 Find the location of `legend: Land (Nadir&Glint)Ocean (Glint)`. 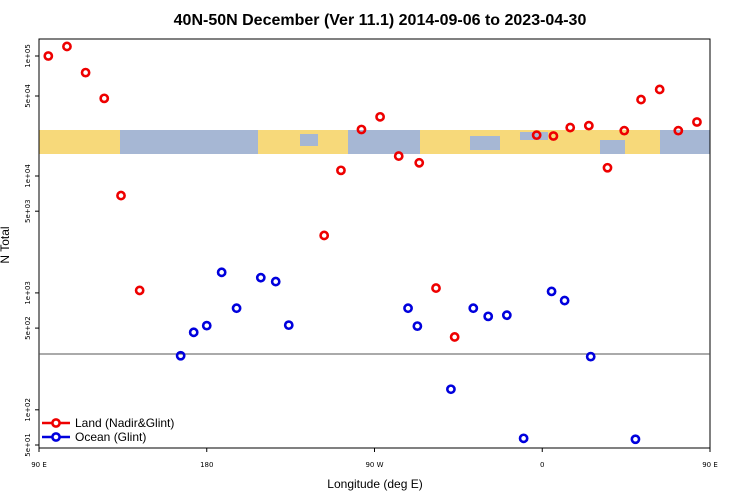

legend: Land (Nadir&Glint)Ocean (Glint) is located at coordinates (108, 430).